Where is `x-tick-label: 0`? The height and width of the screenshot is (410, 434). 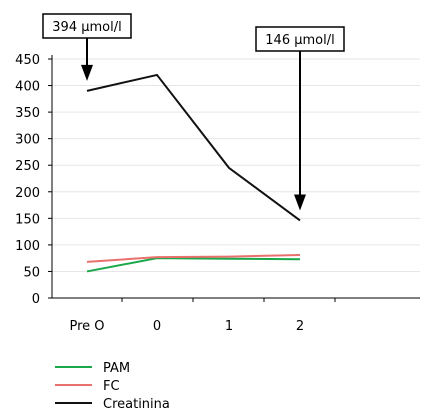 x-tick-label: 0 is located at coordinates (157, 326).